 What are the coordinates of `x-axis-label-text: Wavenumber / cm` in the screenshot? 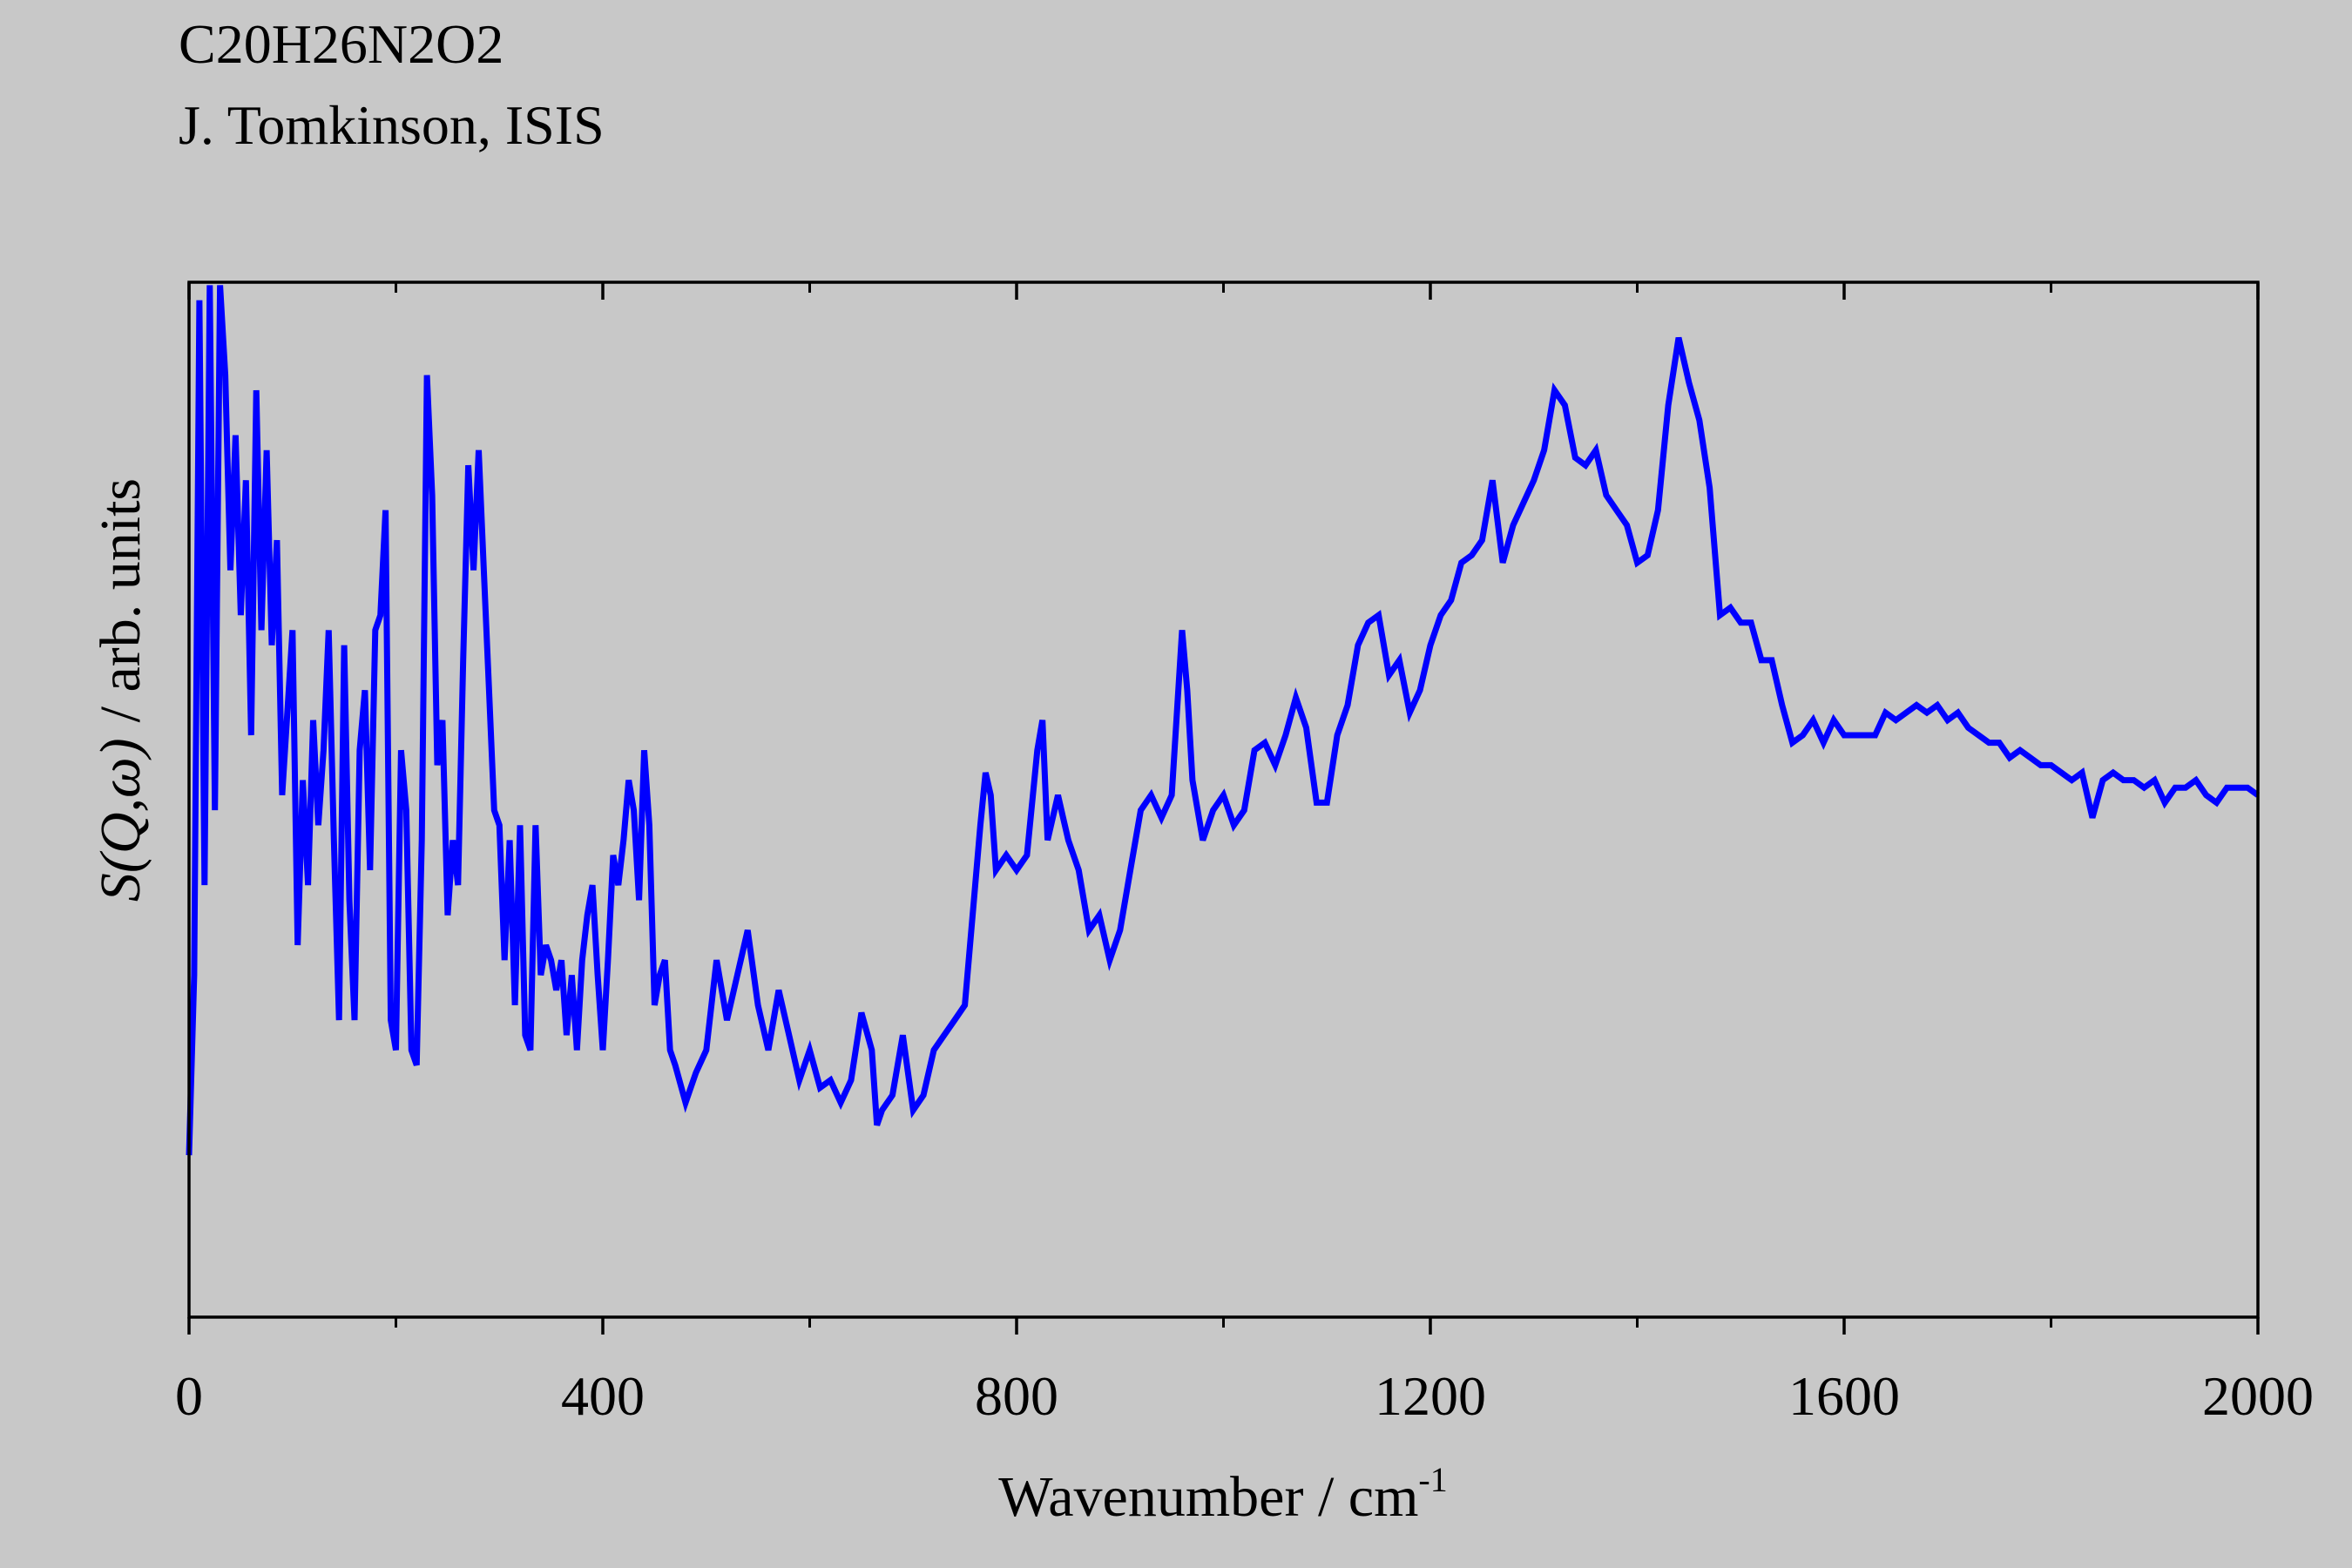 It's located at (1208, 1497).